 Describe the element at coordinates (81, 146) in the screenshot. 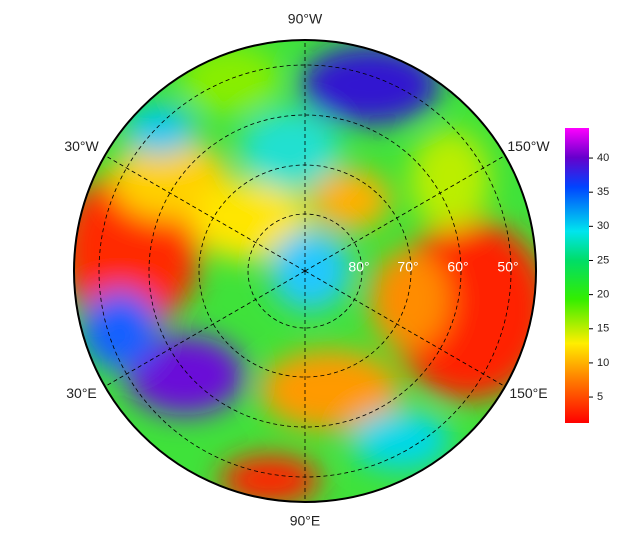

I see `meridian-label: 30°W` at that location.